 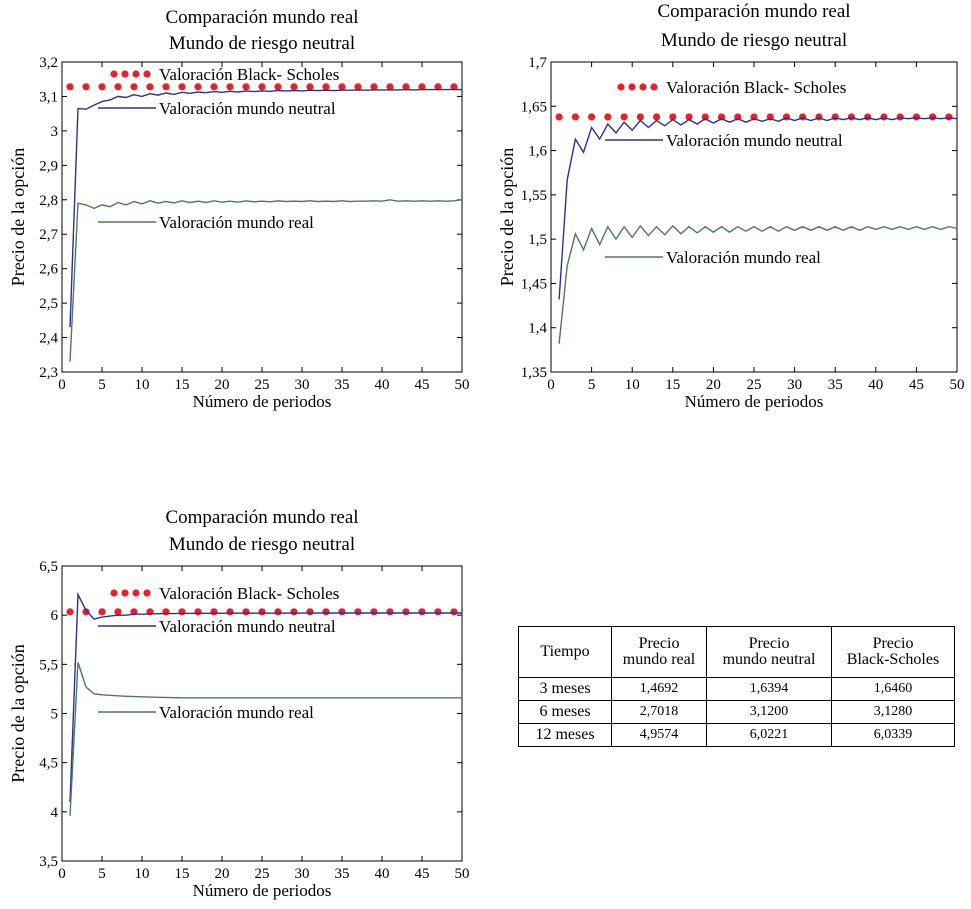 I want to click on y-tick-label: 3,2, so click(x=48, y=63).